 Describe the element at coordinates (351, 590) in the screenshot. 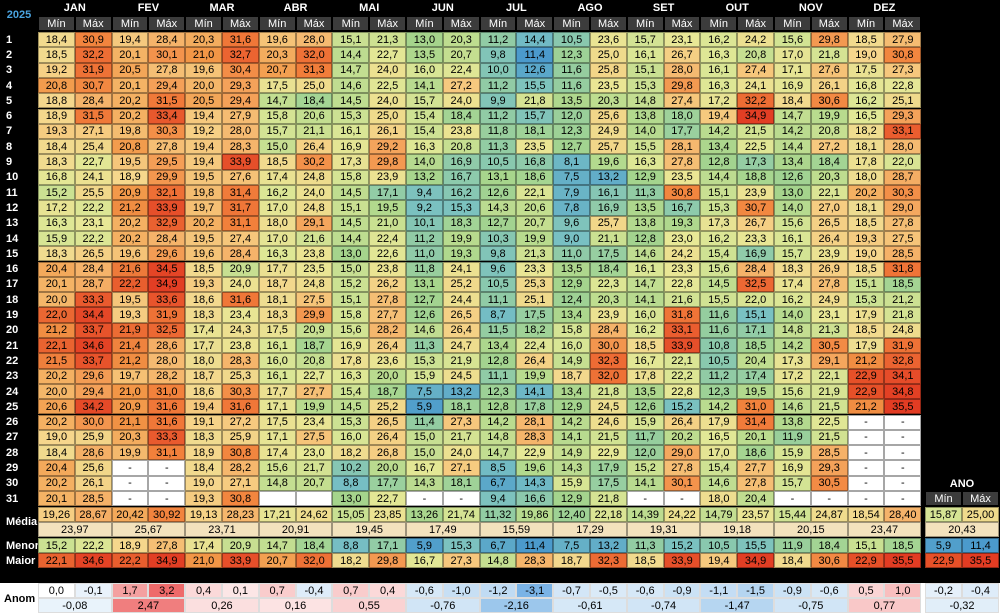

I see `anomaly-cell: 0,7` at that location.